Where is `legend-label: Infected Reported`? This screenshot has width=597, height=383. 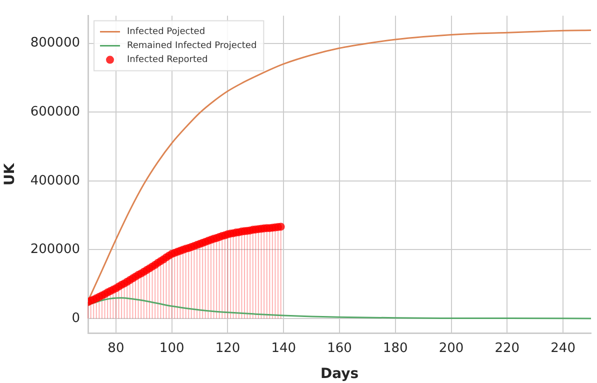 legend-label: Infected Reported is located at coordinates (167, 60).